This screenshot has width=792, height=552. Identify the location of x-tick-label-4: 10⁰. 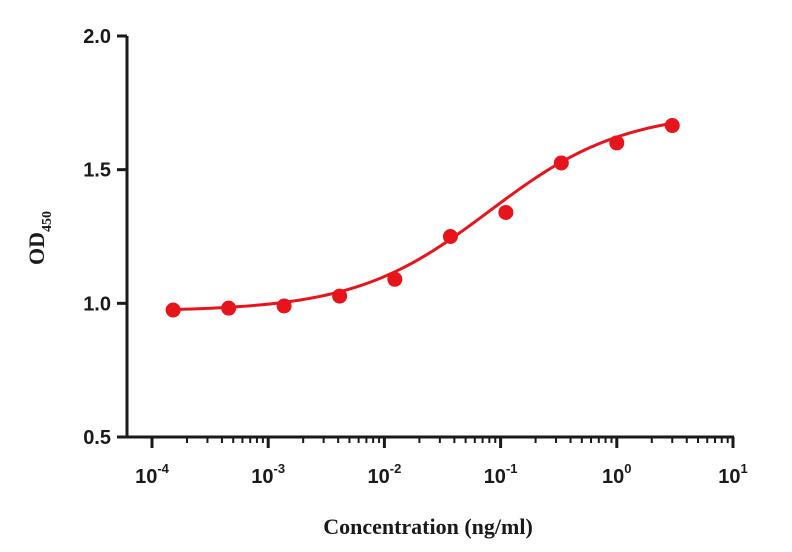
(616, 474).